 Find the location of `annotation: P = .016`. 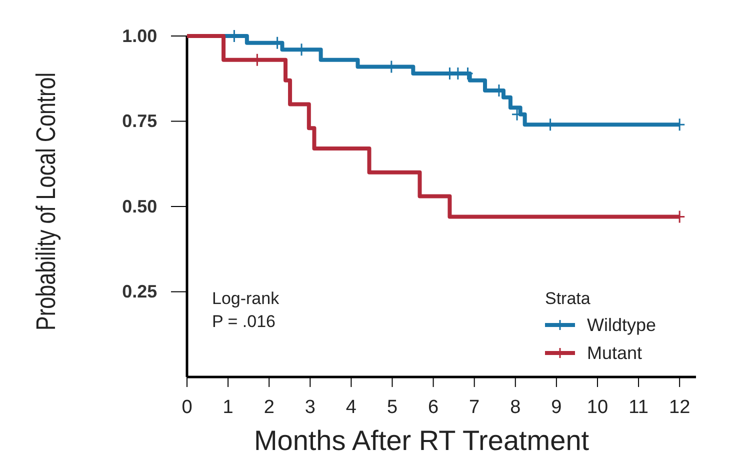

annotation: P = .016 is located at coordinates (244, 321).